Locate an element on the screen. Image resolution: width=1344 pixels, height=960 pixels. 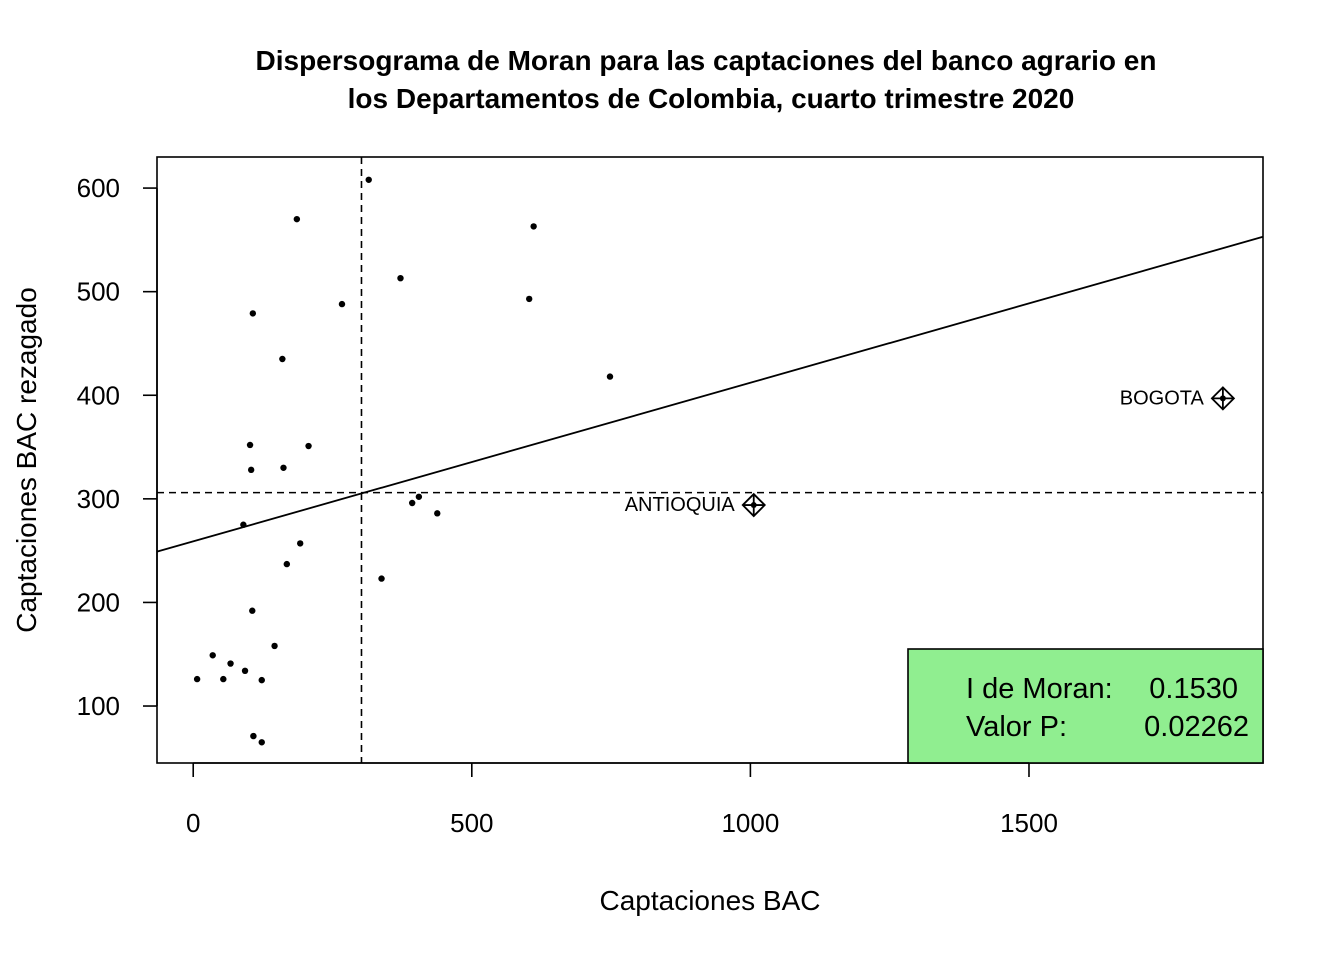
y-axis: 100 200 300 400 500 600 is located at coordinates (117, 447).